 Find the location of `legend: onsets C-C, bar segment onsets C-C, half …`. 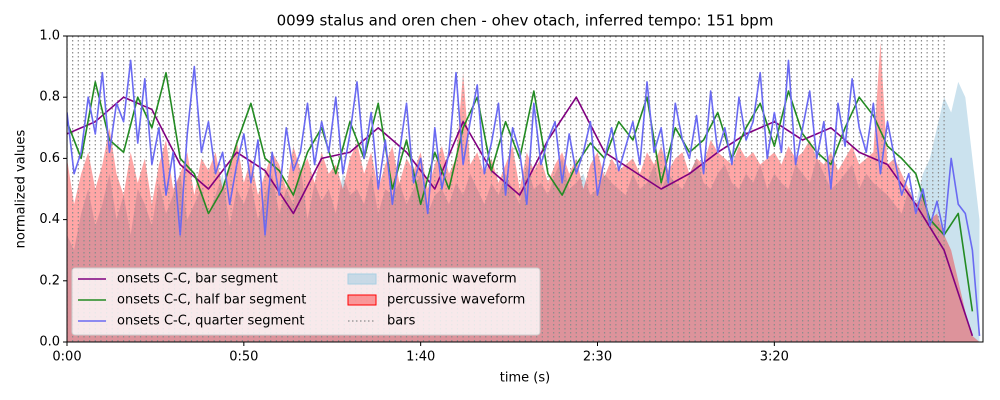

legend: onsets C-C, bar segment onsets C-C, half … is located at coordinates (306, 301).